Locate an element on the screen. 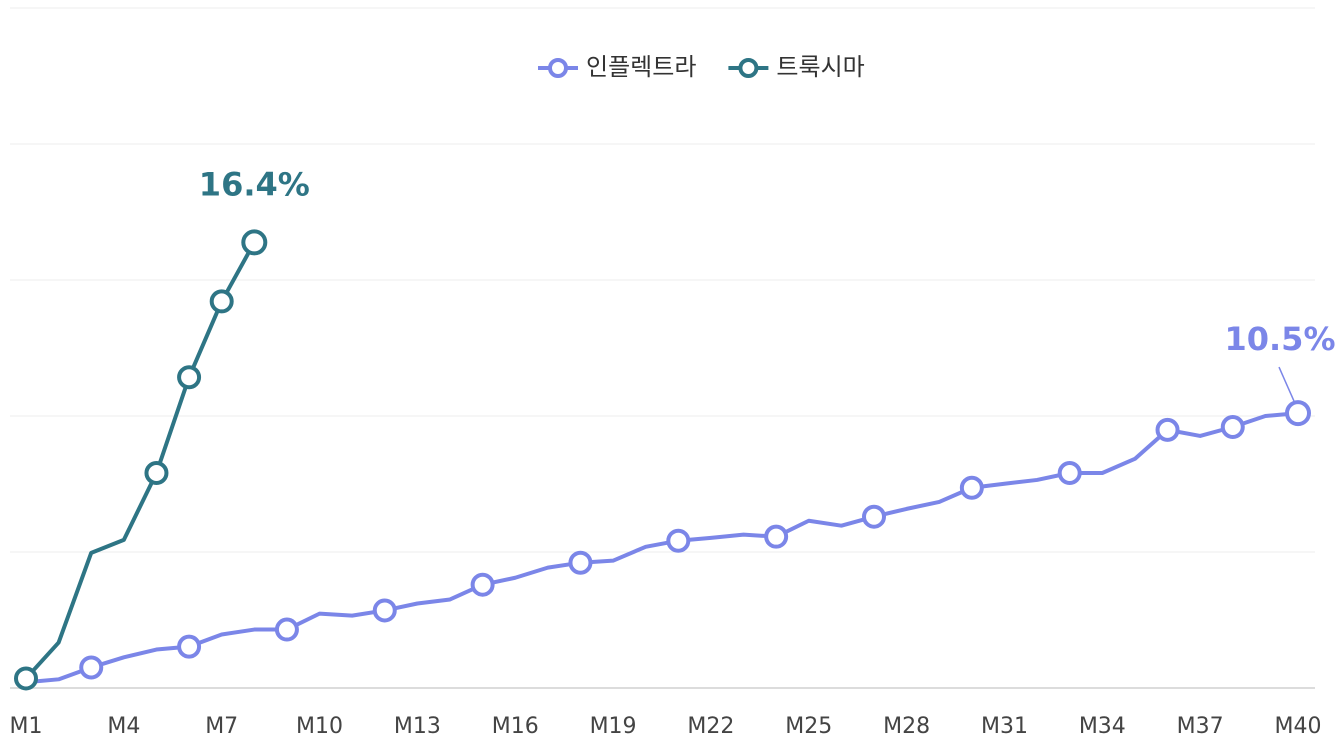 The image size is (1335, 741). x-tick-label: M1 is located at coordinates (26, 726).